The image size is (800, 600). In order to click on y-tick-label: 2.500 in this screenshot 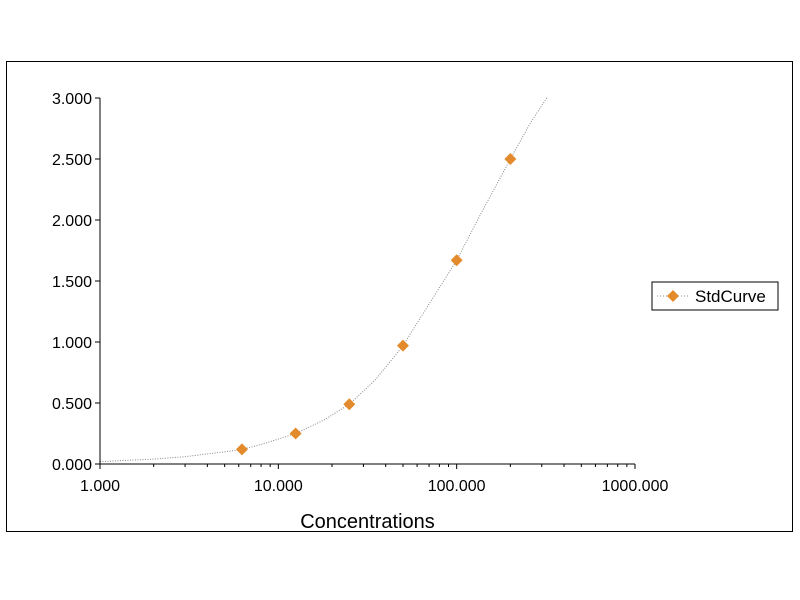, I will do `click(72, 160)`.